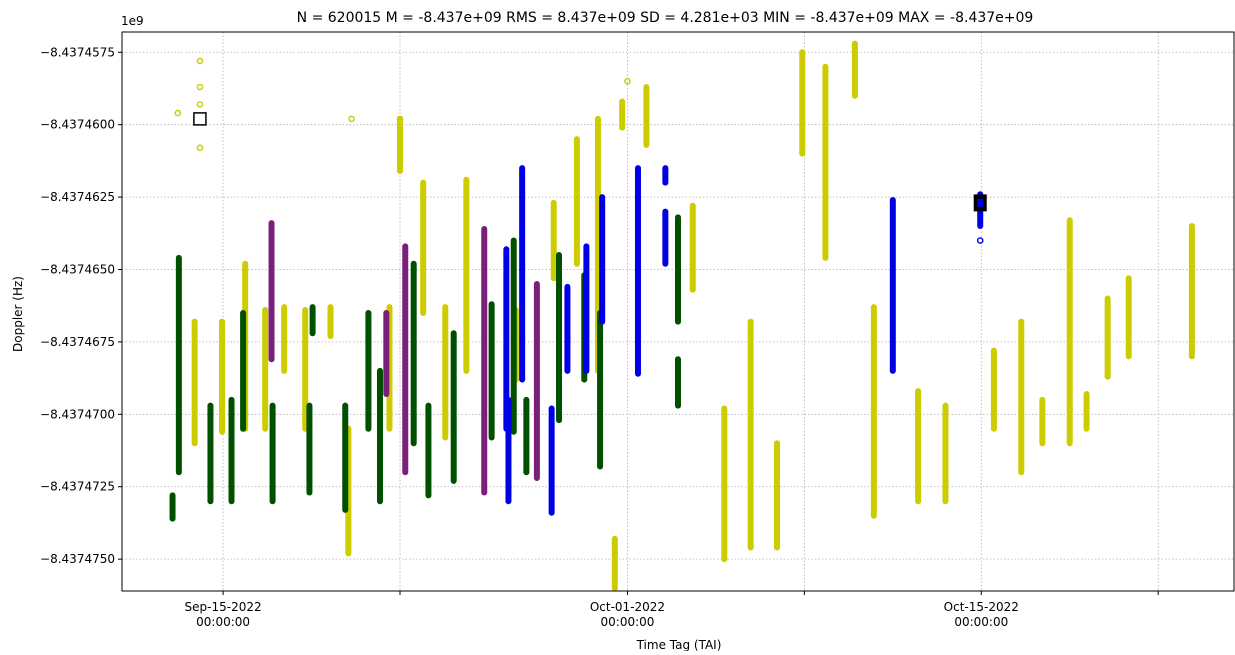 This screenshot has height=655, width=1235. Describe the element at coordinates (77, 342) in the screenshot. I see `y-tick-label: −8.4374675` at that location.